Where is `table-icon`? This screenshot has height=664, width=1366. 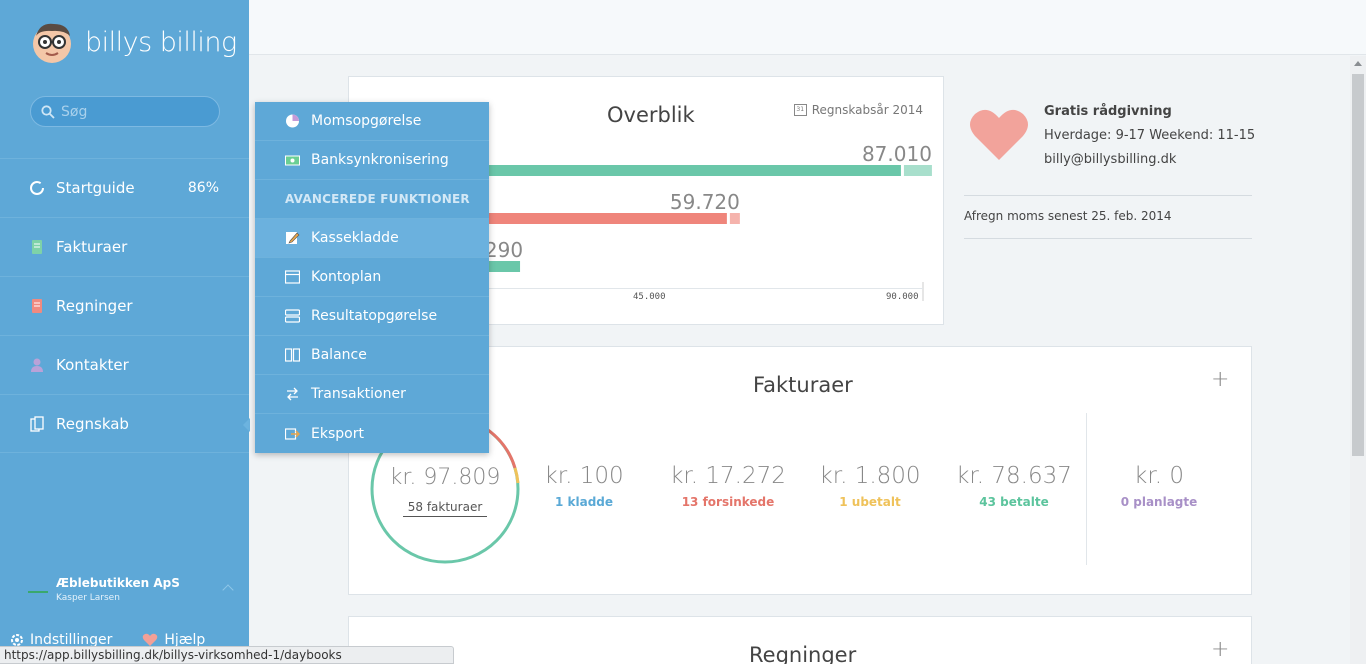
table-icon is located at coordinates (292, 277).